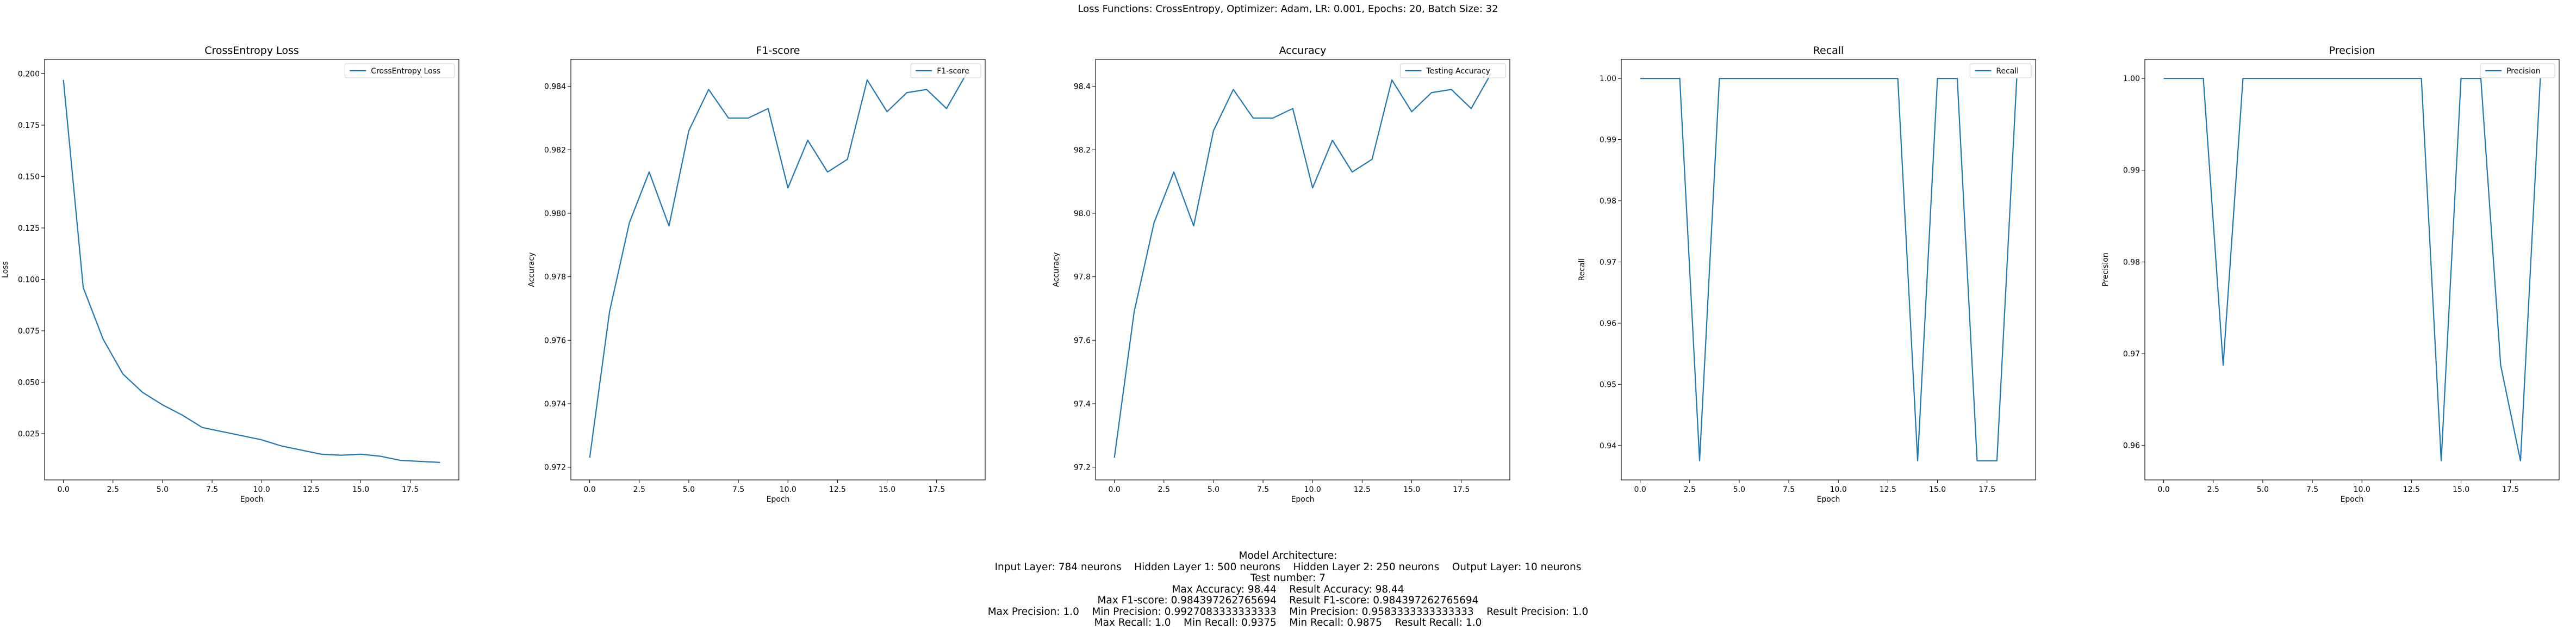  What do you see at coordinates (555, 404) in the screenshot?
I see `f1-score-y-tick-label: 0.974` at bounding box center [555, 404].